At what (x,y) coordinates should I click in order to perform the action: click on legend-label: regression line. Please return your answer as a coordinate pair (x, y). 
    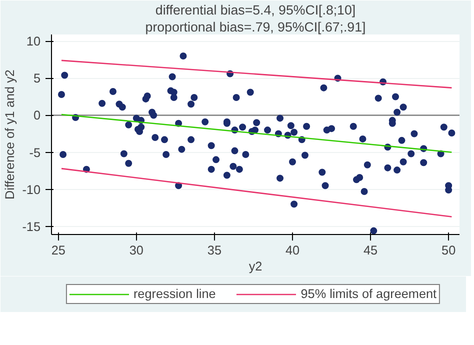
    Looking at the image, I should click on (174, 294).